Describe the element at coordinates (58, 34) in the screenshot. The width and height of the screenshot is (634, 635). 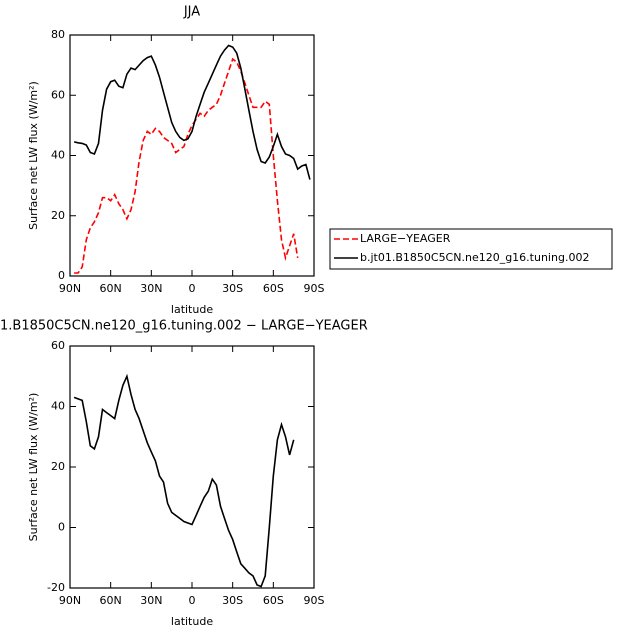
I see `y-tick-label: 80` at that location.